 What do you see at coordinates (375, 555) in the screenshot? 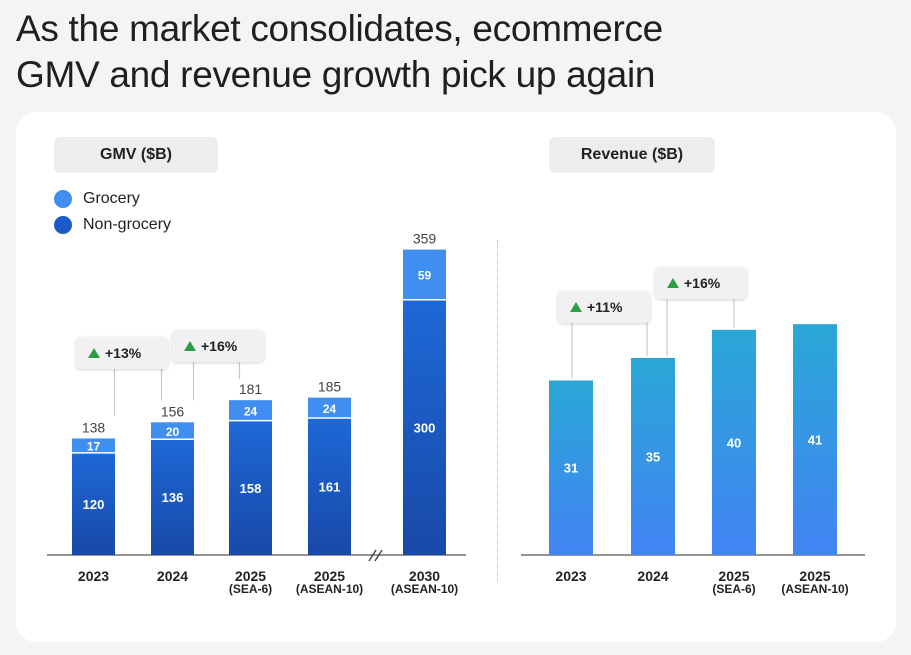
I see `gmv-axis-break-icon` at bounding box center [375, 555].